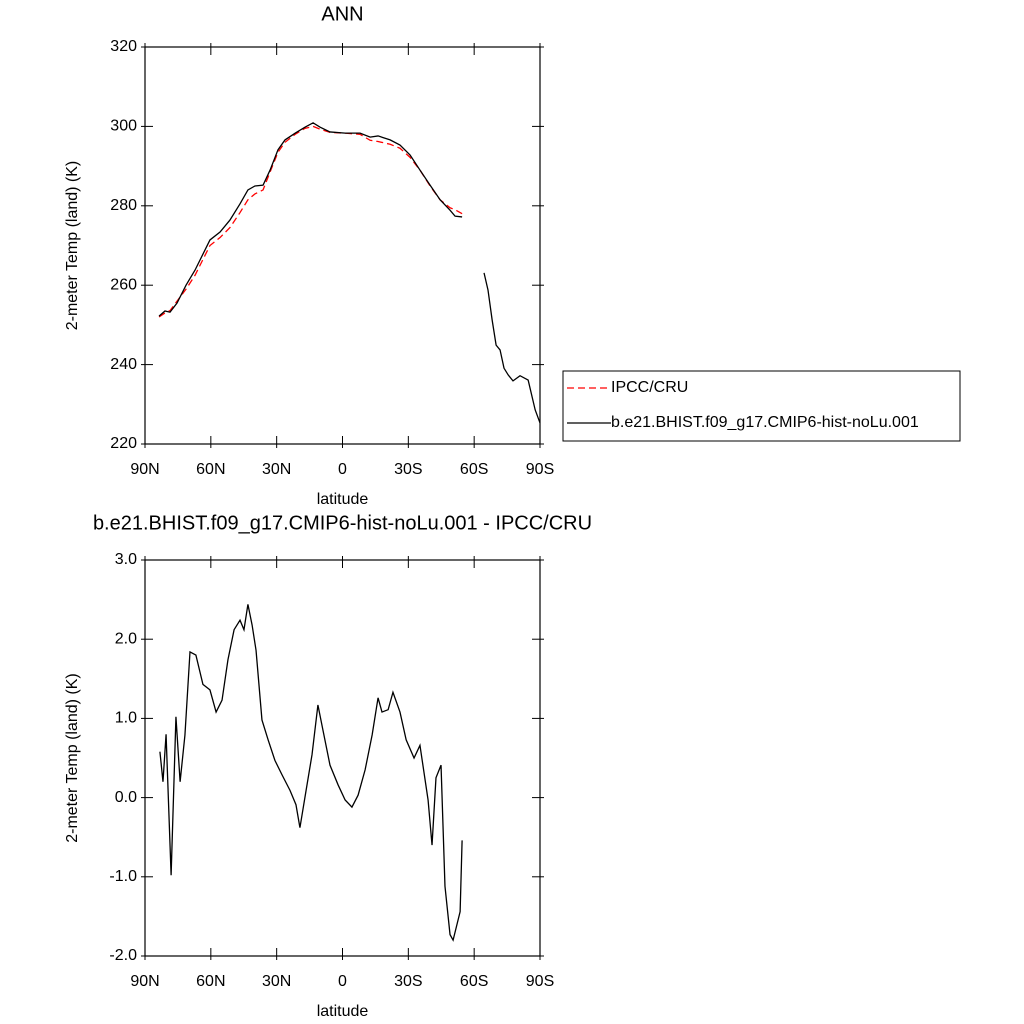  I want to click on chart-title: ANN, so click(342, 14).